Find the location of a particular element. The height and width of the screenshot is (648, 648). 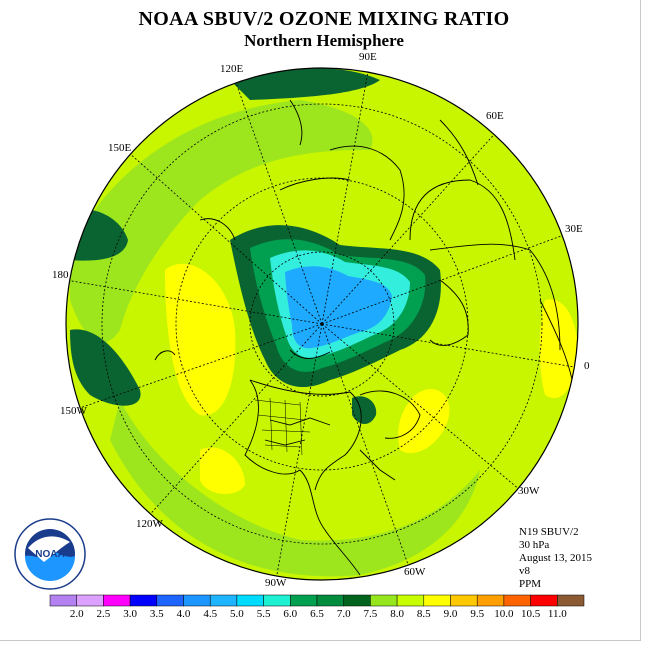

lon-label-90e: 90E is located at coordinates (368, 57).